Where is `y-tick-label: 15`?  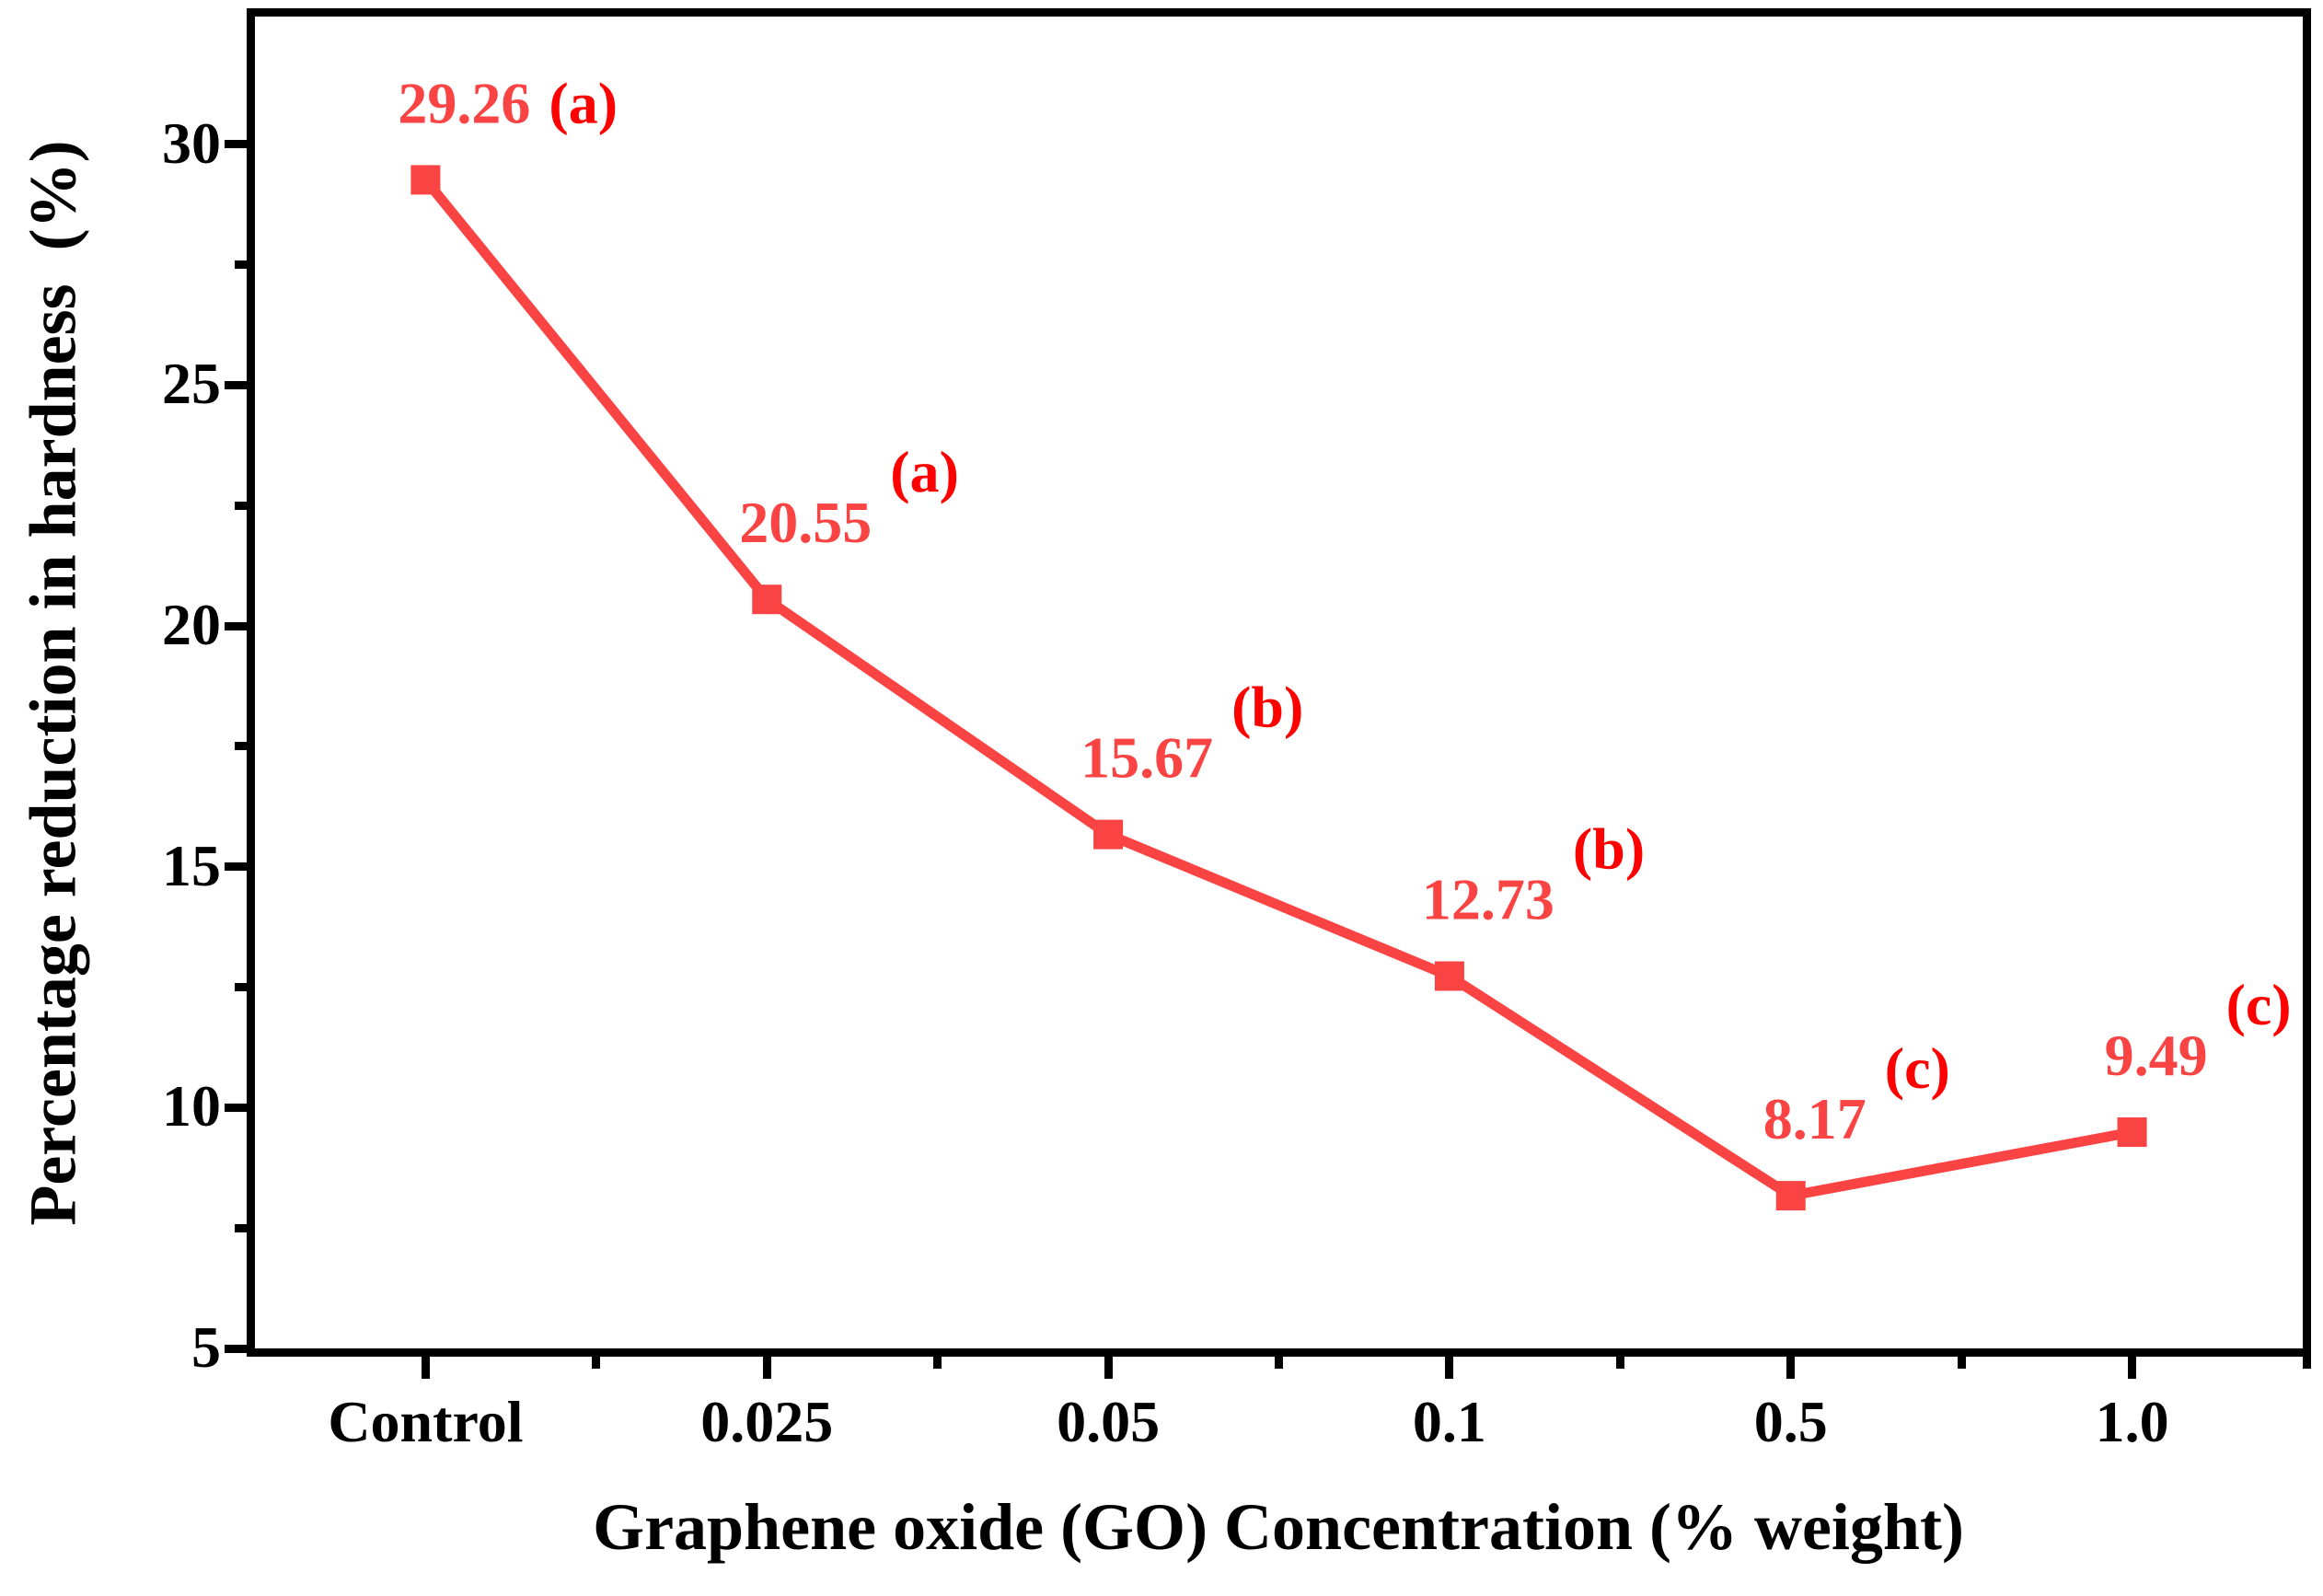 y-tick-label: 15 is located at coordinates (192, 865).